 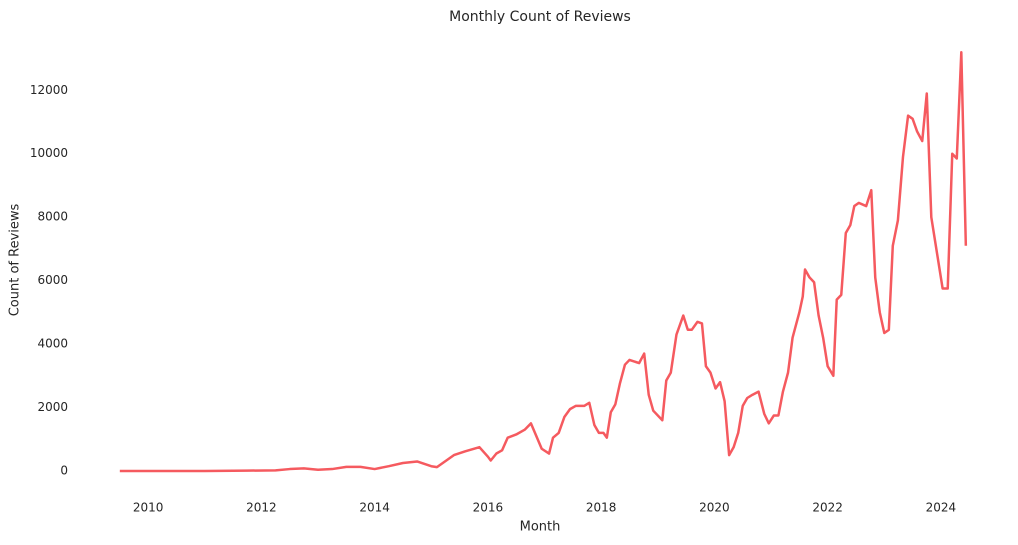 I want to click on x-tick-label: 2016, so click(x=488, y=508).